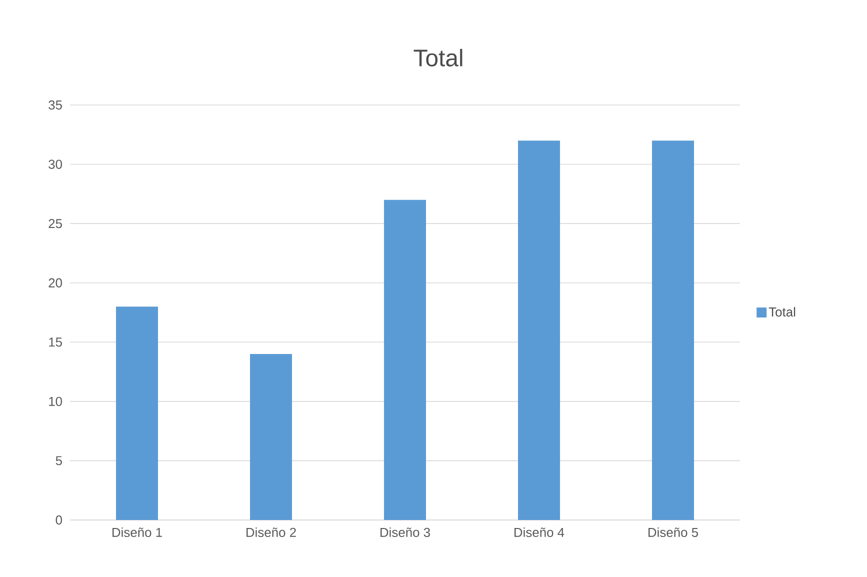 The height and width of the screenshot is (577, 867). What do you see at coordinates (438, 57) in the screenshot?
I see `chart-title: Total` at bounding box center [438, 57].